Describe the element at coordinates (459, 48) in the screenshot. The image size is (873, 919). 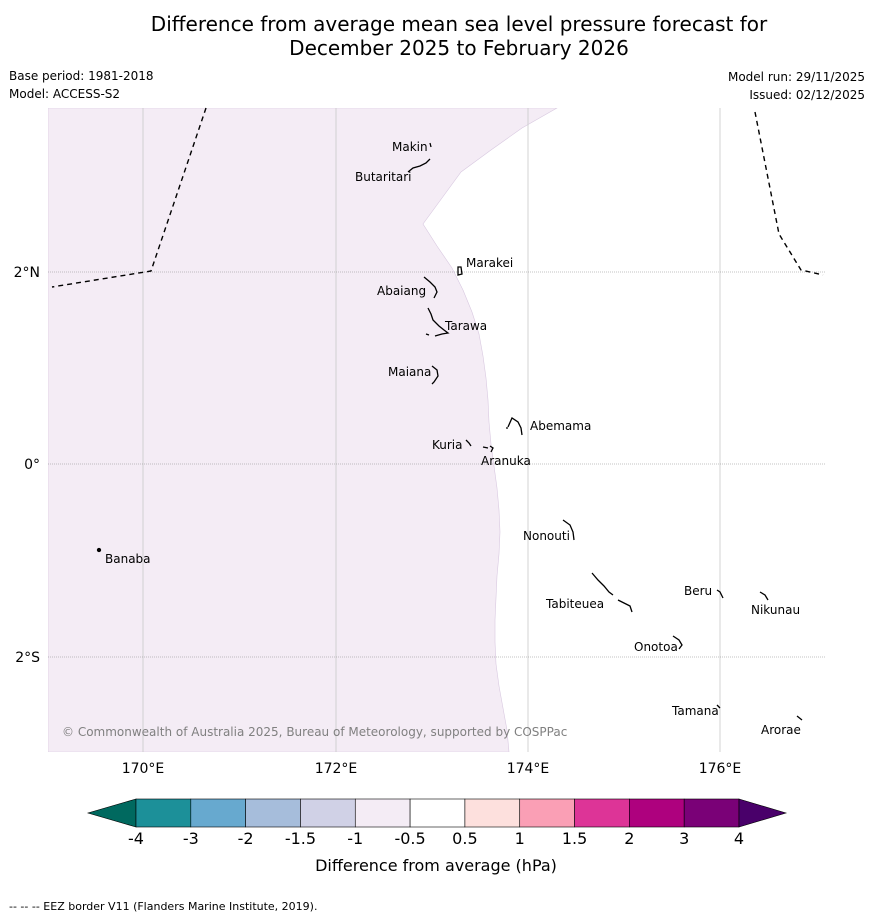
I see `title-line-2: December 2025 to February 2026` at that location.